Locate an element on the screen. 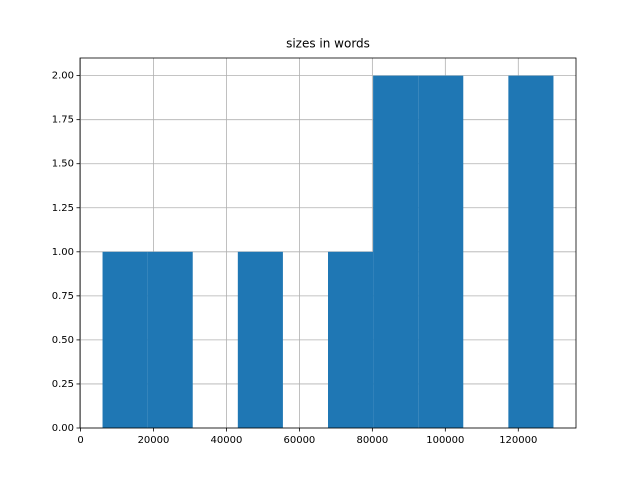 The width and height of the screenshot is (640, 484). x-tick-label: 40000 is located at coordinates (227, 440).